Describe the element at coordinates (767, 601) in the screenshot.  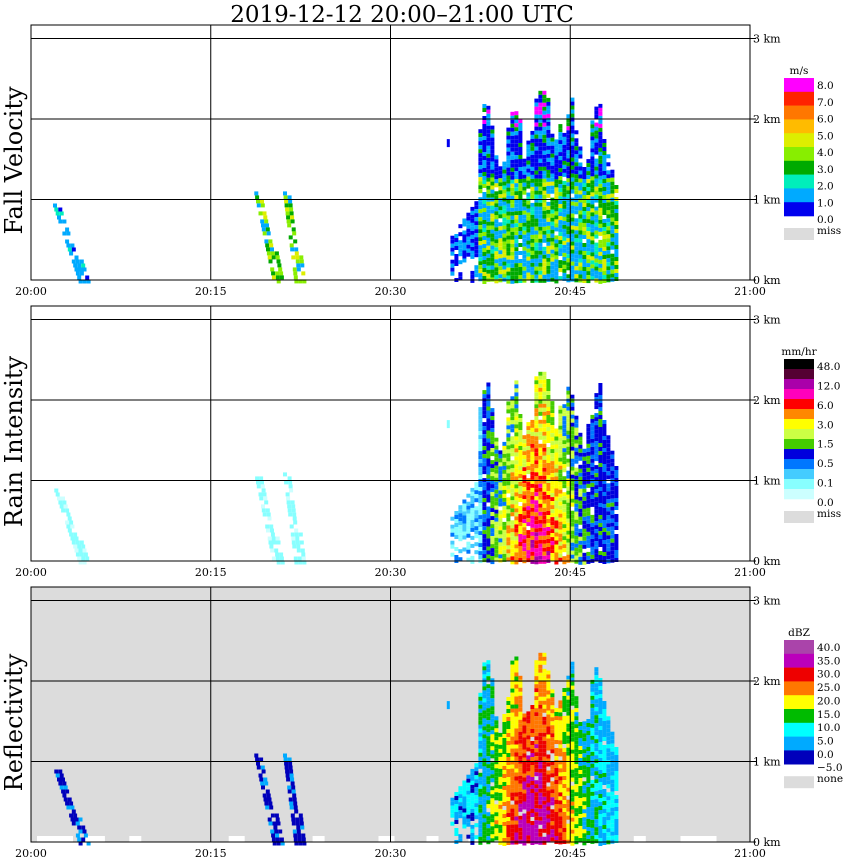
I see `y-tick-label: 3 km` at that location.